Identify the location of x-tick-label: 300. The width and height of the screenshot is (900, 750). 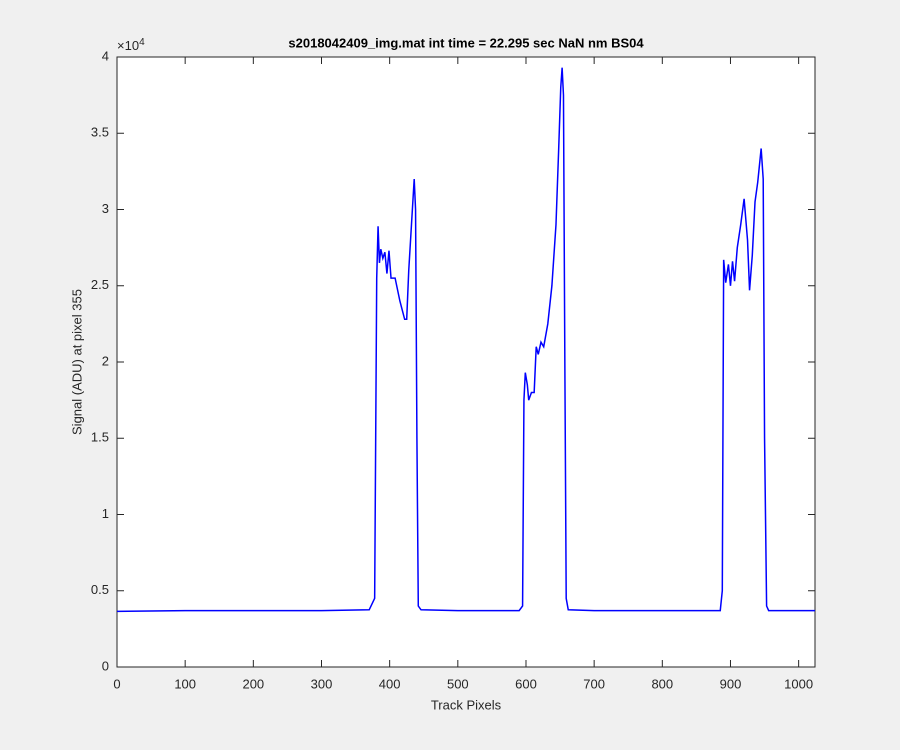
(322, 683).